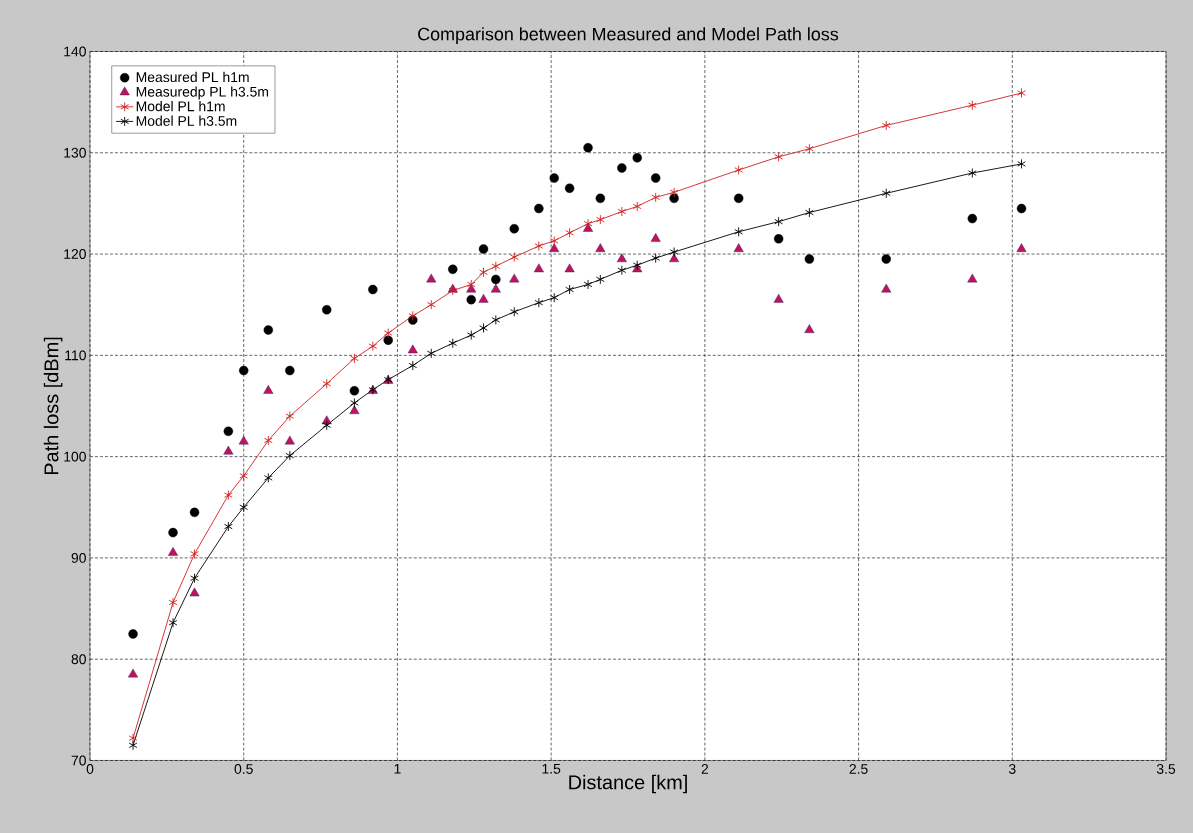 This screenshot has width=1193, height=833. What do you see at coordinates (78, 659) in the screenshot?
I see `y-tick-label: 80` at bounding box center [78, 659].